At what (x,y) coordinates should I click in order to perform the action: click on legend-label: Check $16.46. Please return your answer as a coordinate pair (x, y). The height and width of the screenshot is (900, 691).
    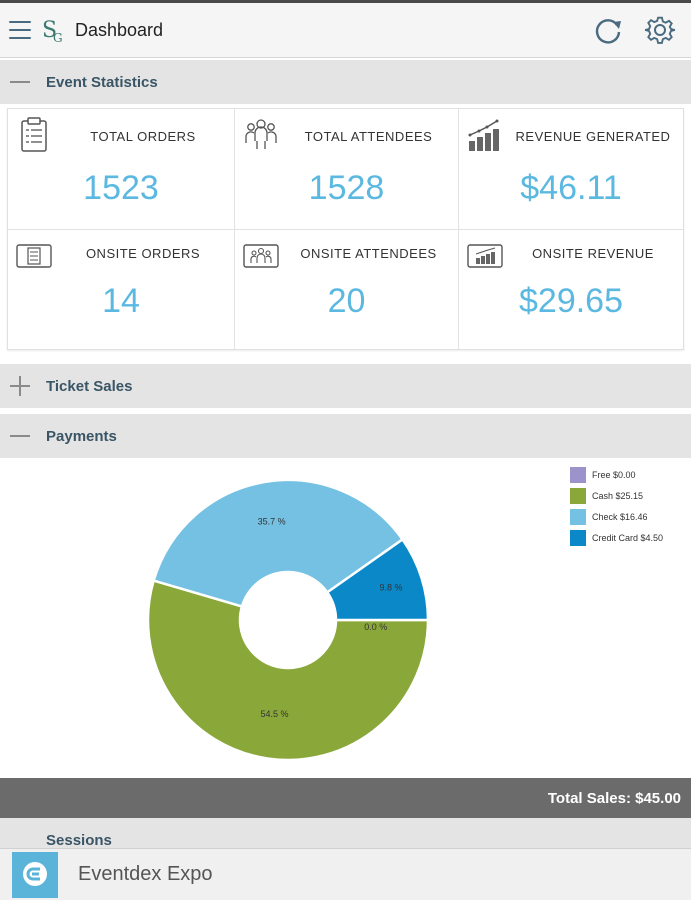
    Looking at the image, I should click on (620, 516).